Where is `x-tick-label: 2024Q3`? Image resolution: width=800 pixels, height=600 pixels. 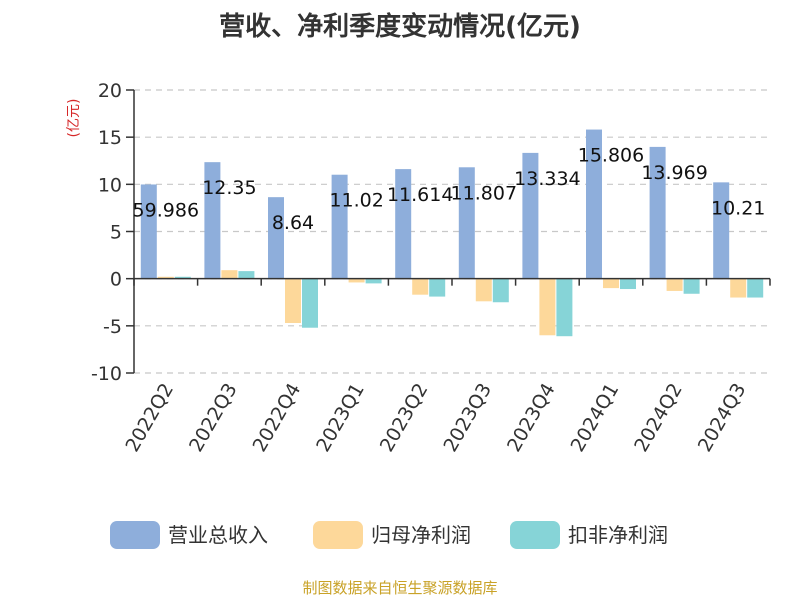 x-tick-label: 2024Q3 is located at coordinates (722, 418).